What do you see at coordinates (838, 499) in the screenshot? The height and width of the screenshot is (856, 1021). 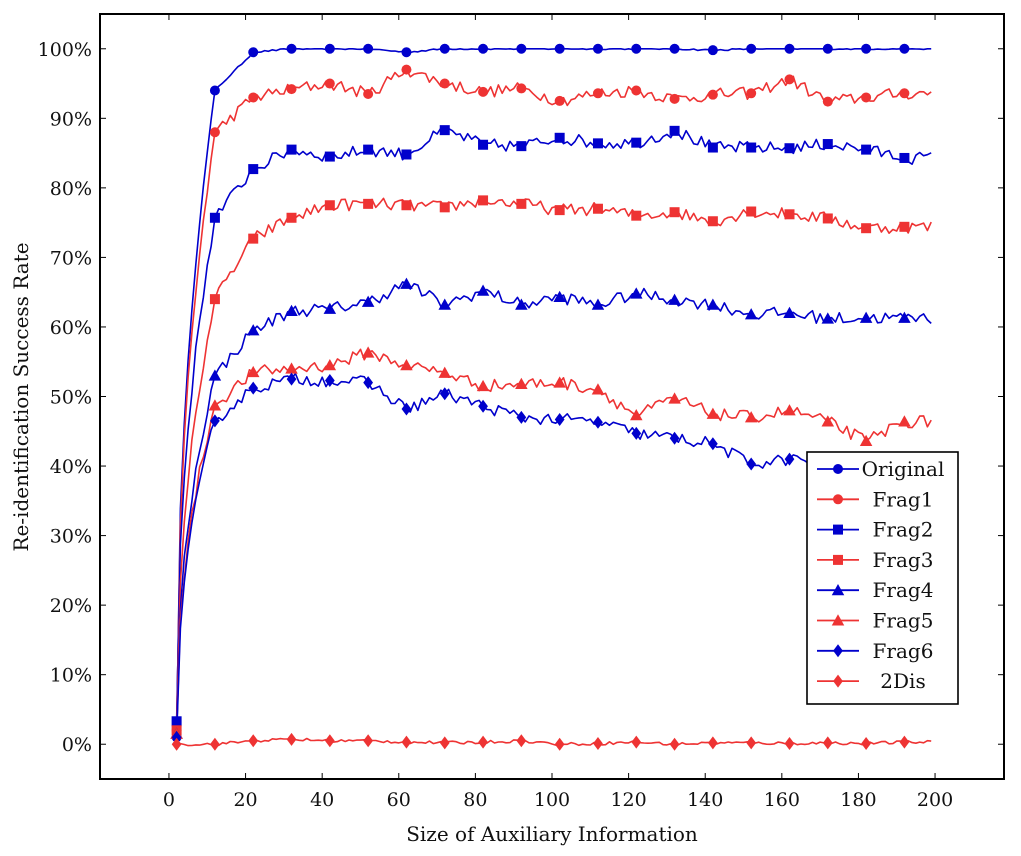 I see `legend-marker-frag1` at bounding box center [838, 499].